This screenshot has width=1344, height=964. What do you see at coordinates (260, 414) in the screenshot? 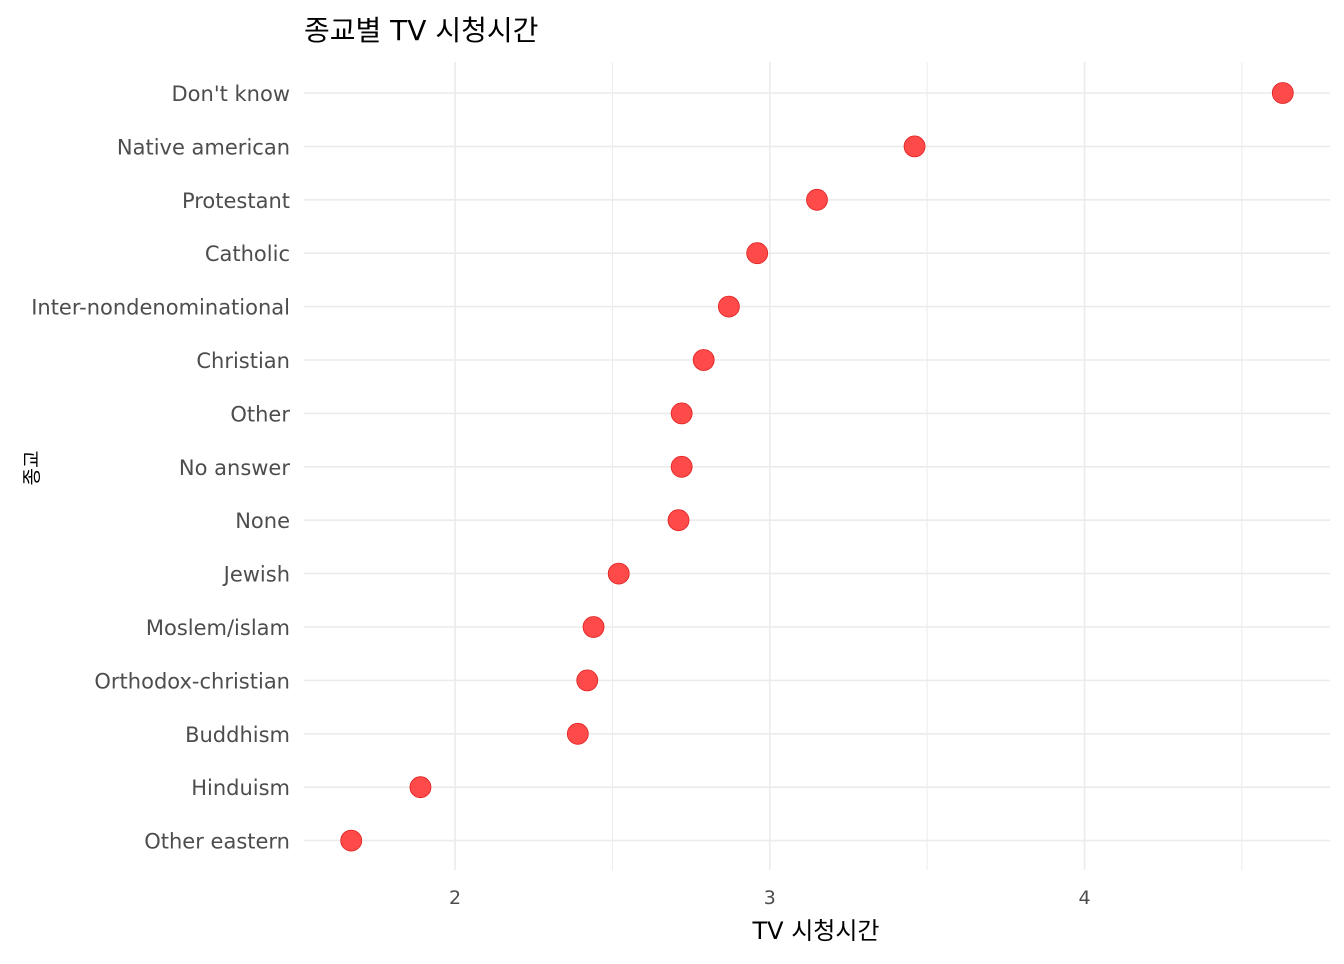
I see `y-tick-label: Other` at bounding box center [260, 414].